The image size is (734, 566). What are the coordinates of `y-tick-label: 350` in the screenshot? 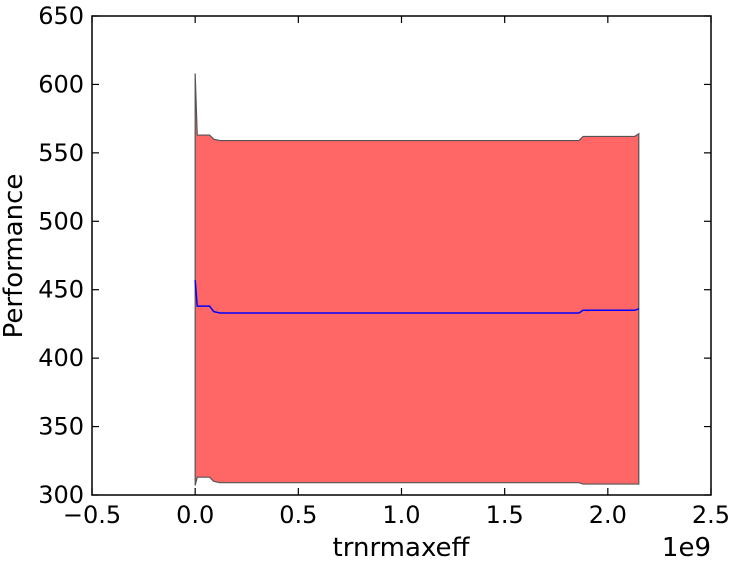 It's located at (61, 427).